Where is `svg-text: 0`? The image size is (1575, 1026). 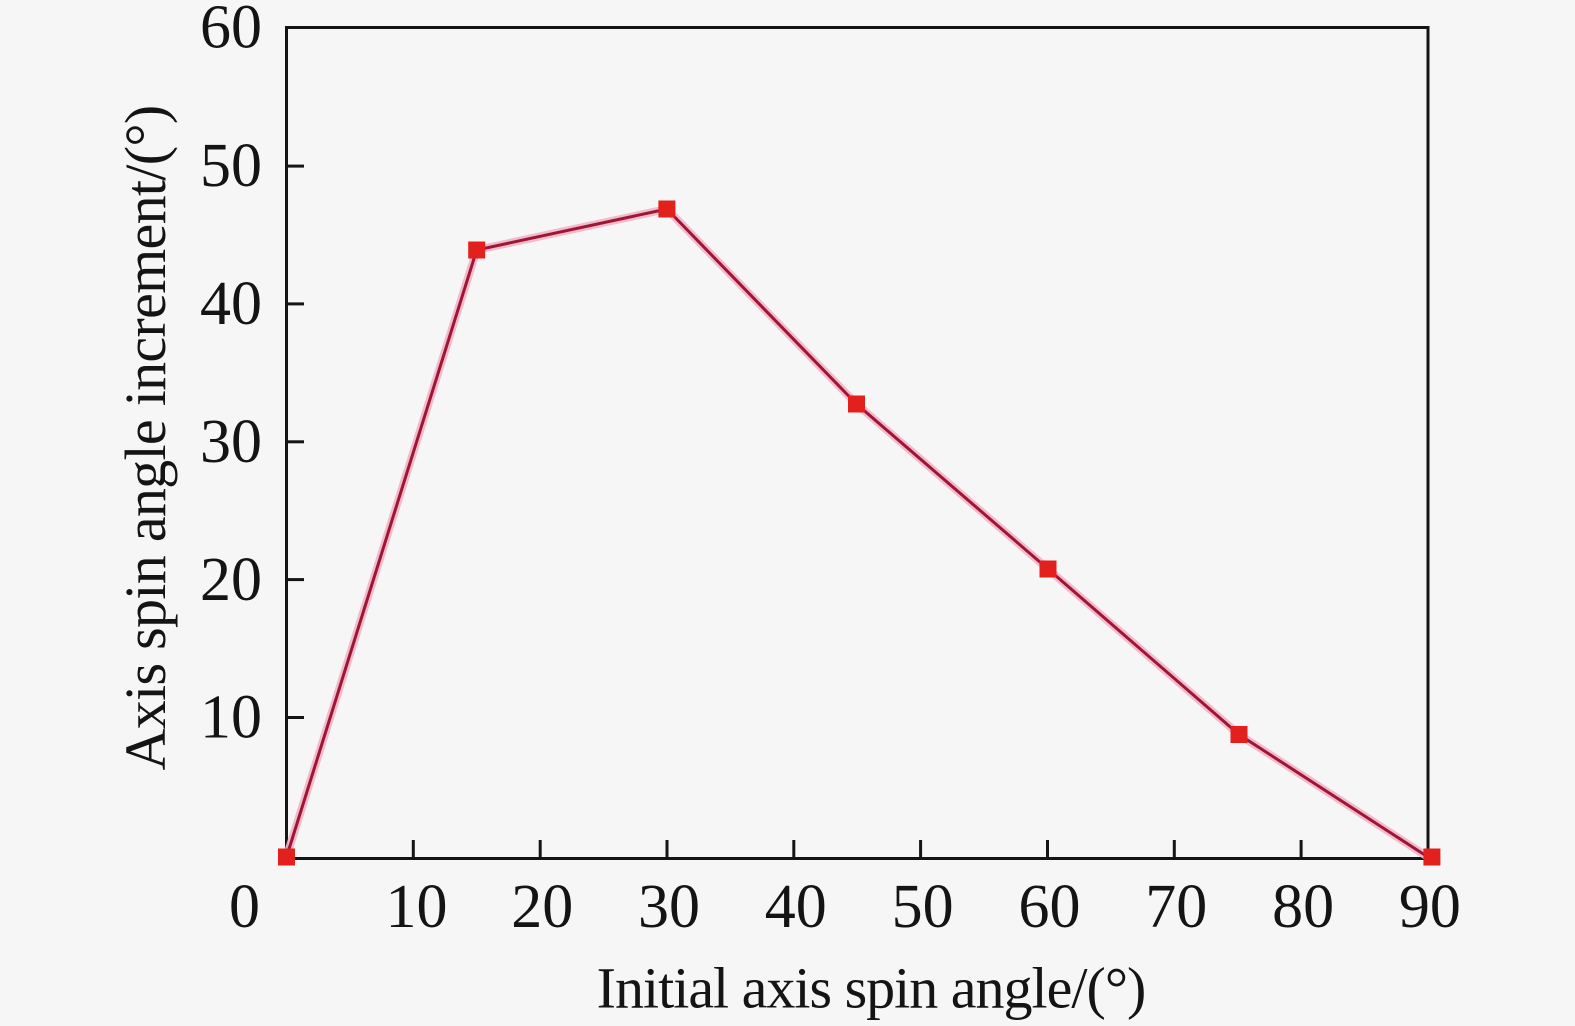 svg-text: 0 is located at coordinates (244, 907).